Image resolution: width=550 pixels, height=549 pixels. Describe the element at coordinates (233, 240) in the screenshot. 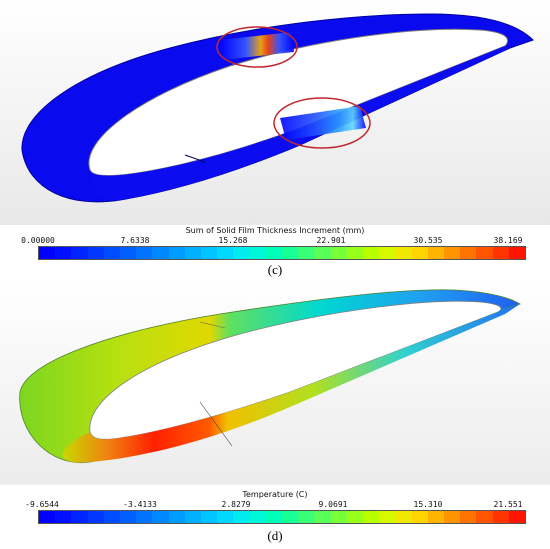

I see `tick-label: 15.268` at that location.